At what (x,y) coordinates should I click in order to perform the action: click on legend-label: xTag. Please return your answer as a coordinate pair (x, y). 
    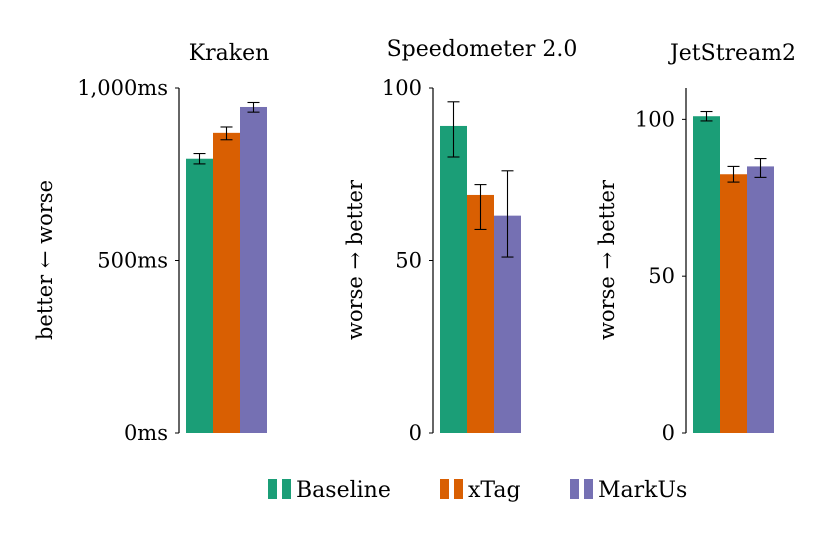
    Looking at the image, I should click on (494, 490).